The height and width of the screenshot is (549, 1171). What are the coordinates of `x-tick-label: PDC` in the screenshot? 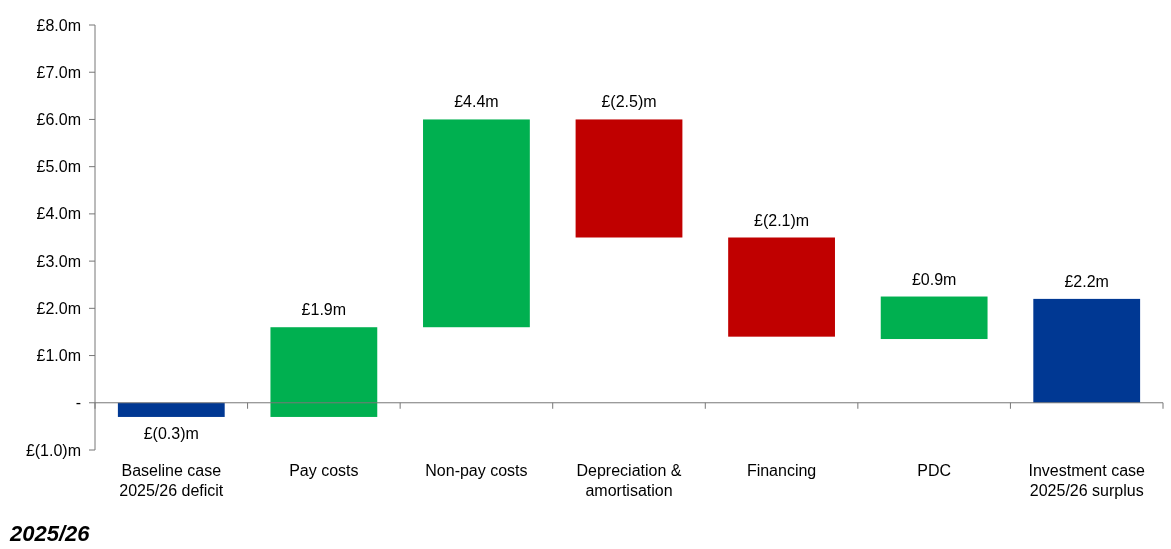 It's located at (934, 470).